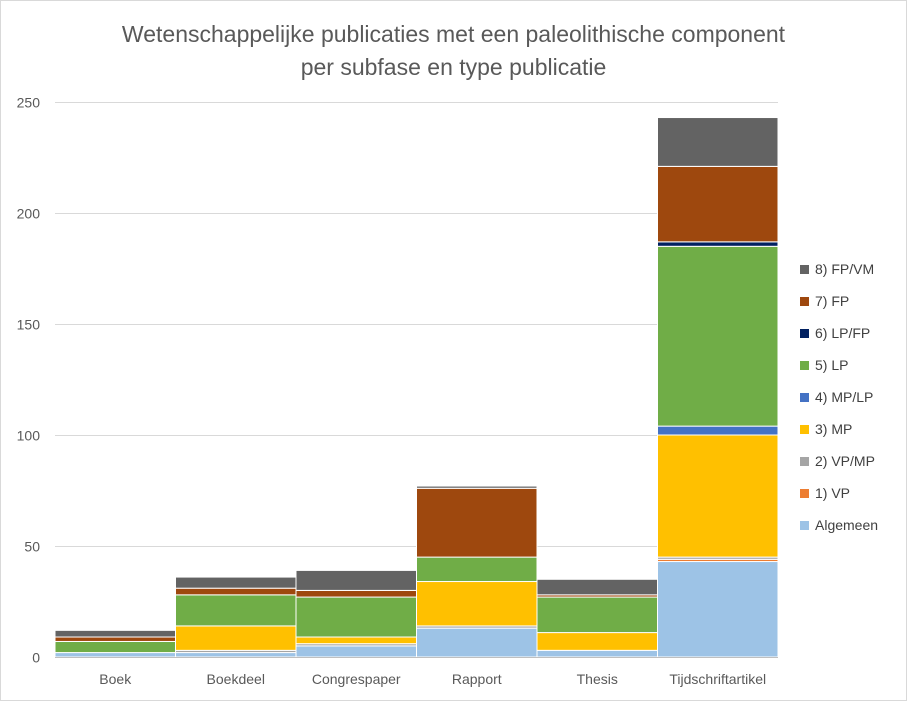  Describe the element at coordinates (29, 214) in the screenshot. I see `y-tick-label-200: 200` at that location.